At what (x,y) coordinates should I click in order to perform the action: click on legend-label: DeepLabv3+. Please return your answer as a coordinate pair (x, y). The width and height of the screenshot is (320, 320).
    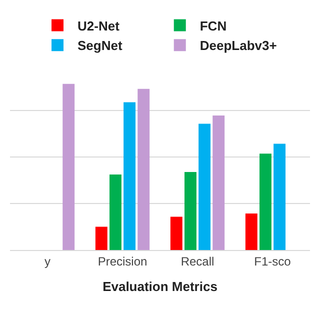
    Looking at the image, I should click on (239, 46).